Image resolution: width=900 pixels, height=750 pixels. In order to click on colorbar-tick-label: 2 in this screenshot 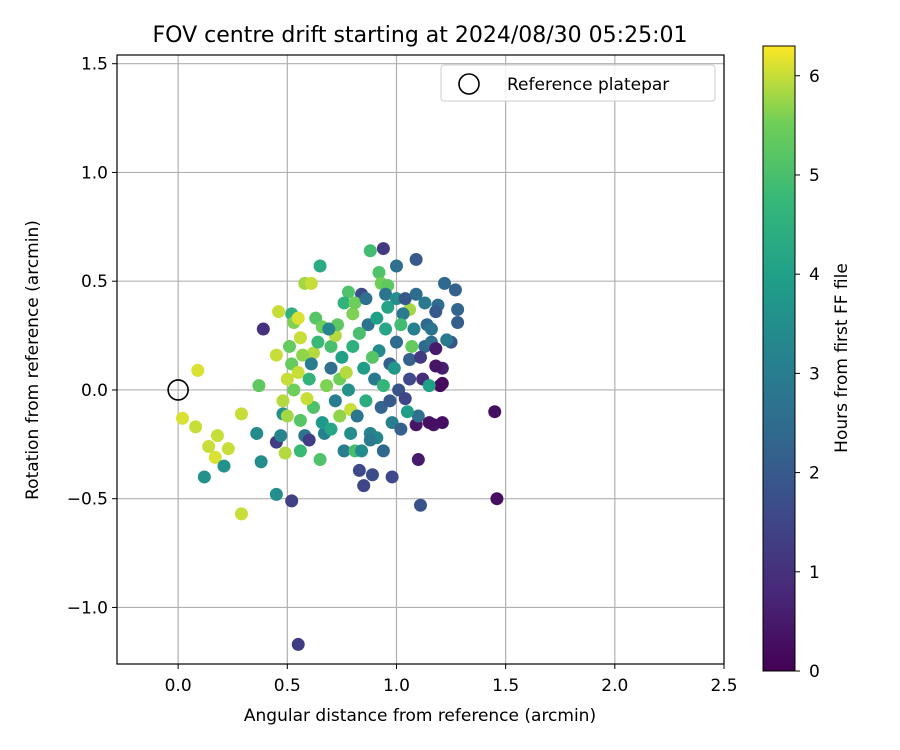, I will do `click(814, 474)`.